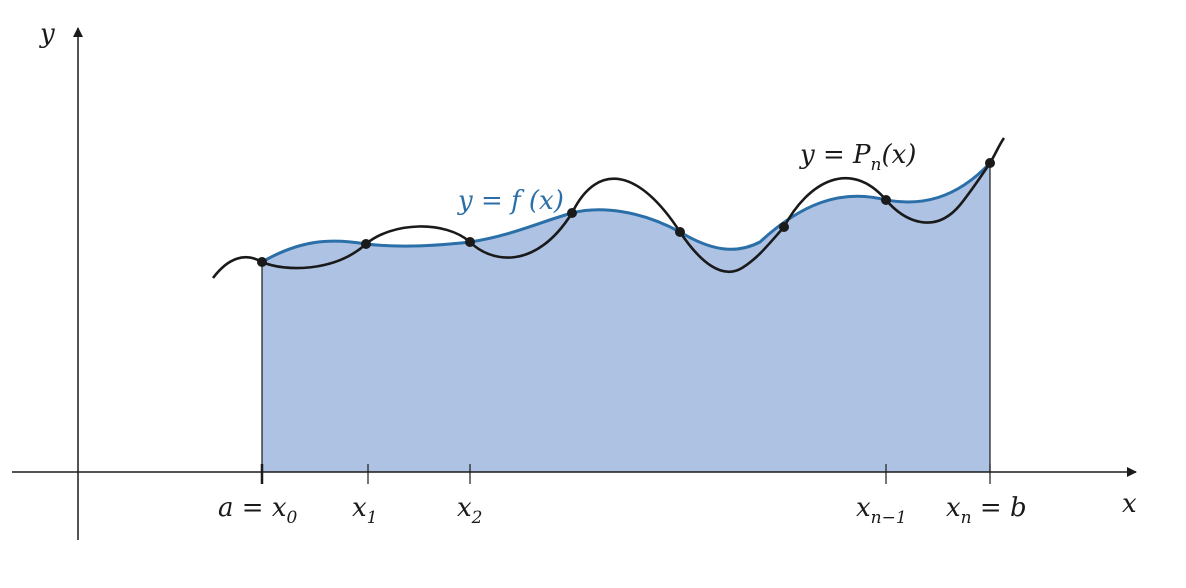  What do you see at coordinates (999, 508) in the screenshot?
I see `tick-label-post: = b` at bounding box center [999, 508].